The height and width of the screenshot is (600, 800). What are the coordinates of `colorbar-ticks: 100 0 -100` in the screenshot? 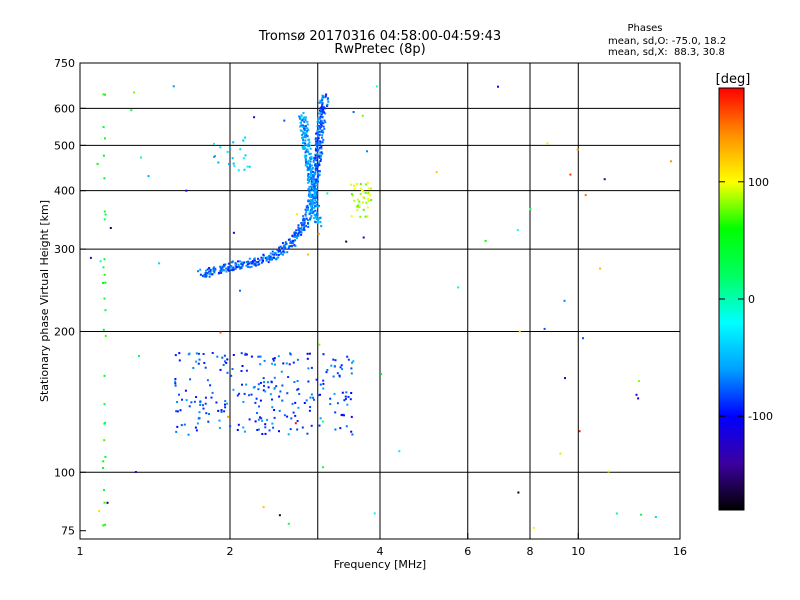 It's located at (746, 299).